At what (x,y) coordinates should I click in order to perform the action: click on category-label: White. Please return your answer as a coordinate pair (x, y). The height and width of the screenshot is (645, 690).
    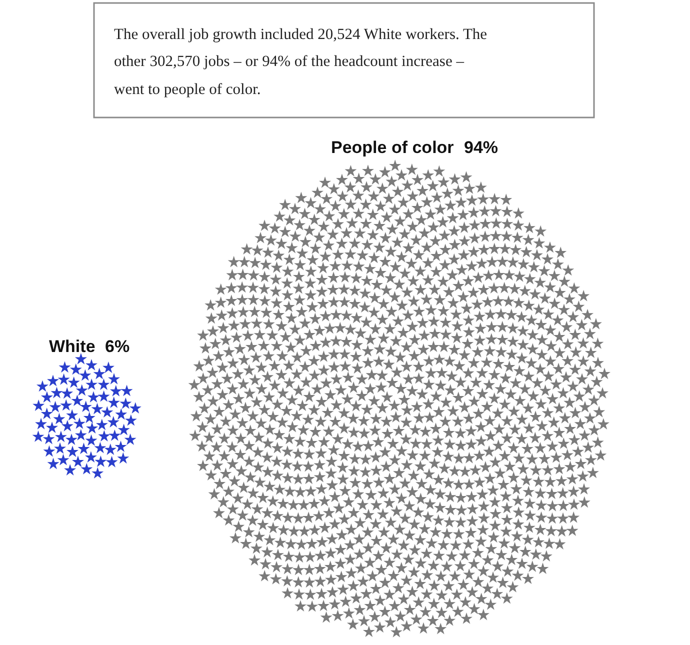
    Looking at the image, I should click on (72, 346).